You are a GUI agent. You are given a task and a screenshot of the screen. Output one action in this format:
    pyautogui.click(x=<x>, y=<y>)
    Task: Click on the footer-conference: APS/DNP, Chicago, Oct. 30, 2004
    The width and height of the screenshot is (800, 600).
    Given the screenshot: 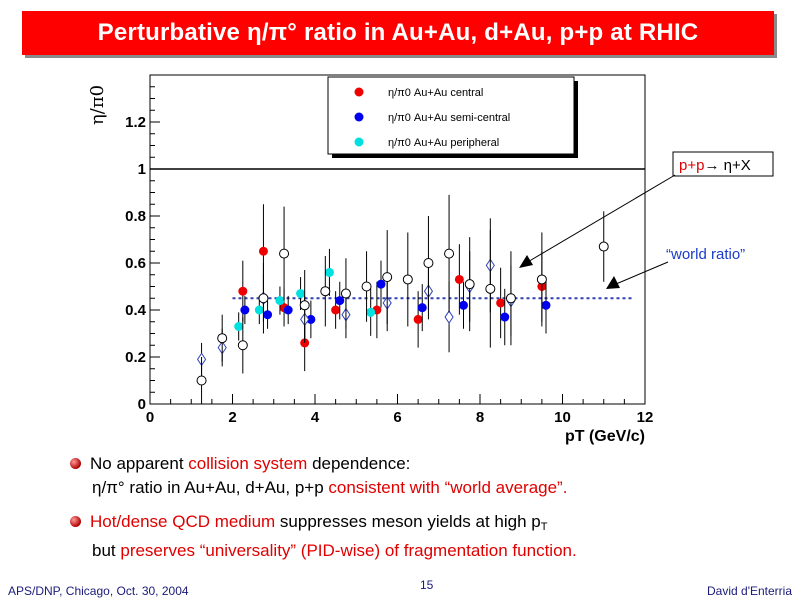 What is the action you would take?
    pyautogui.click(x=98, y=591)
    